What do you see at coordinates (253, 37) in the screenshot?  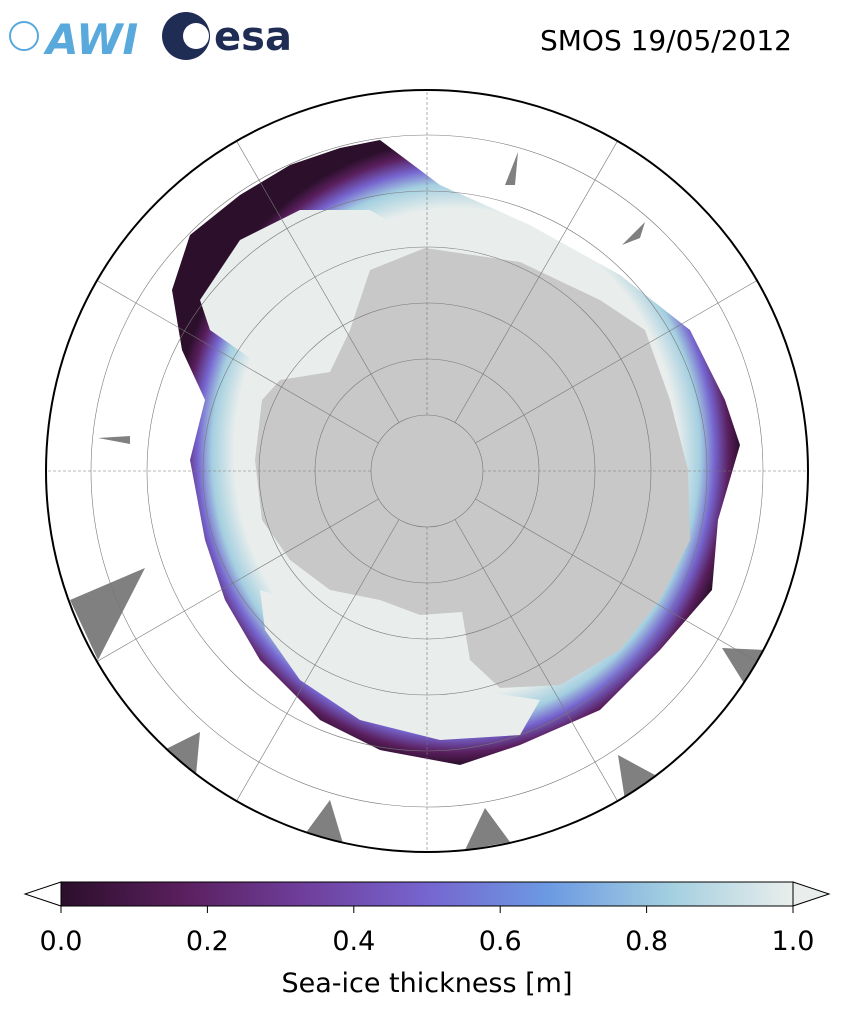 I see `logo-text: esa` at bounding box center [253, 37].